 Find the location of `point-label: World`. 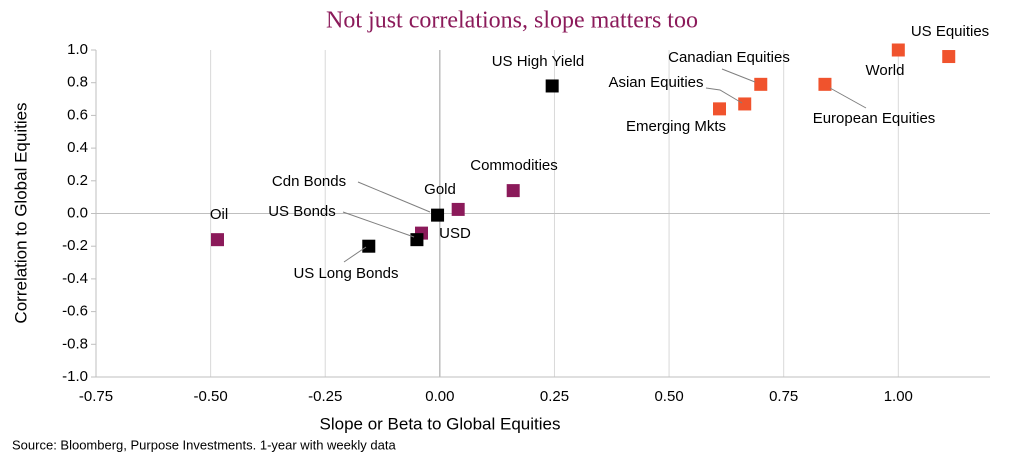

point-label: World is located at coordinates (885, 70).